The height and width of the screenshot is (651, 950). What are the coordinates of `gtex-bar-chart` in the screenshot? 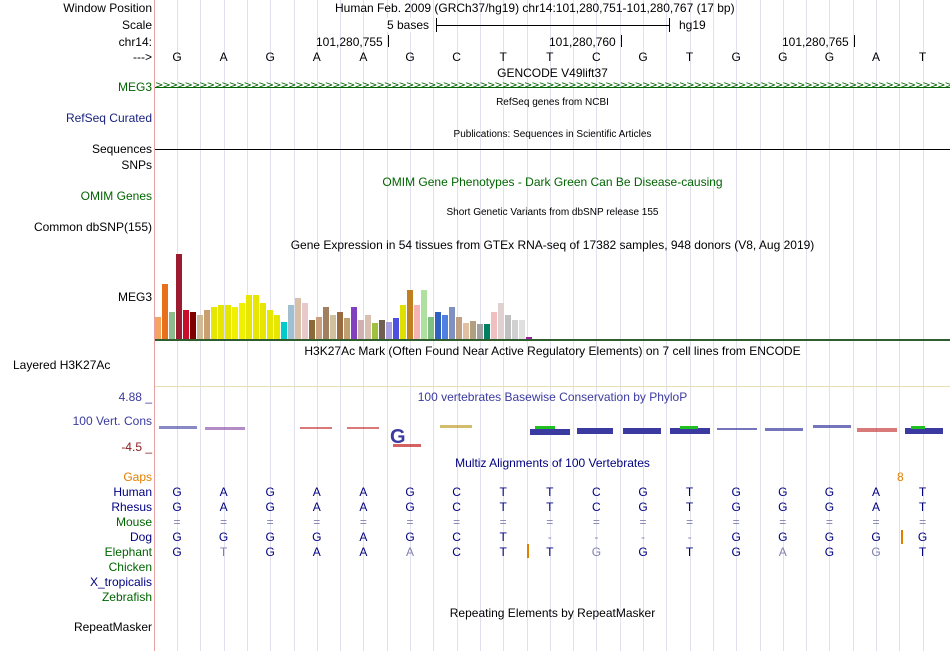 It's located at (347, 295).